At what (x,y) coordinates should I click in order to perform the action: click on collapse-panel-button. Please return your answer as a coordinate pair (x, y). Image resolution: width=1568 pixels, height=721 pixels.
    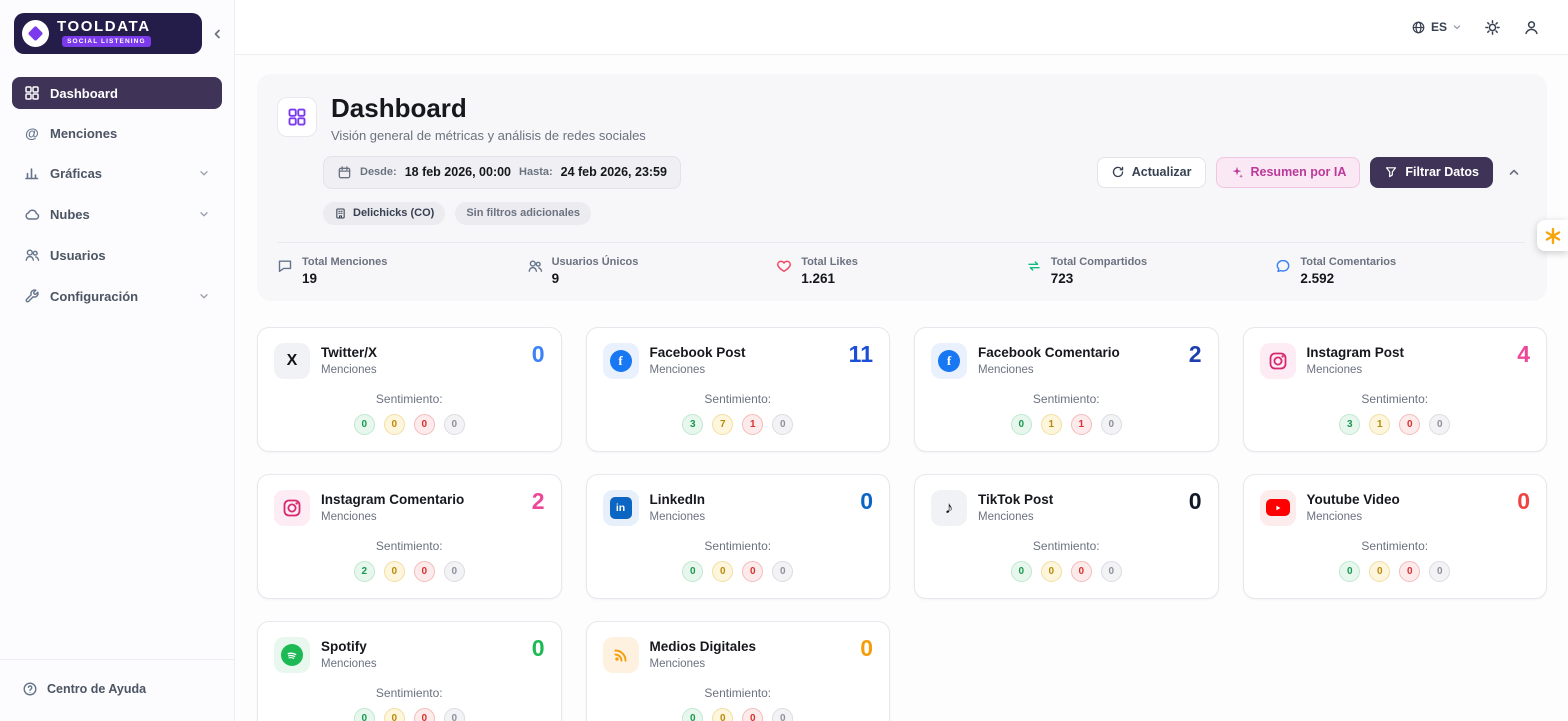
    Looking at the image, I should click on (1514, 172).